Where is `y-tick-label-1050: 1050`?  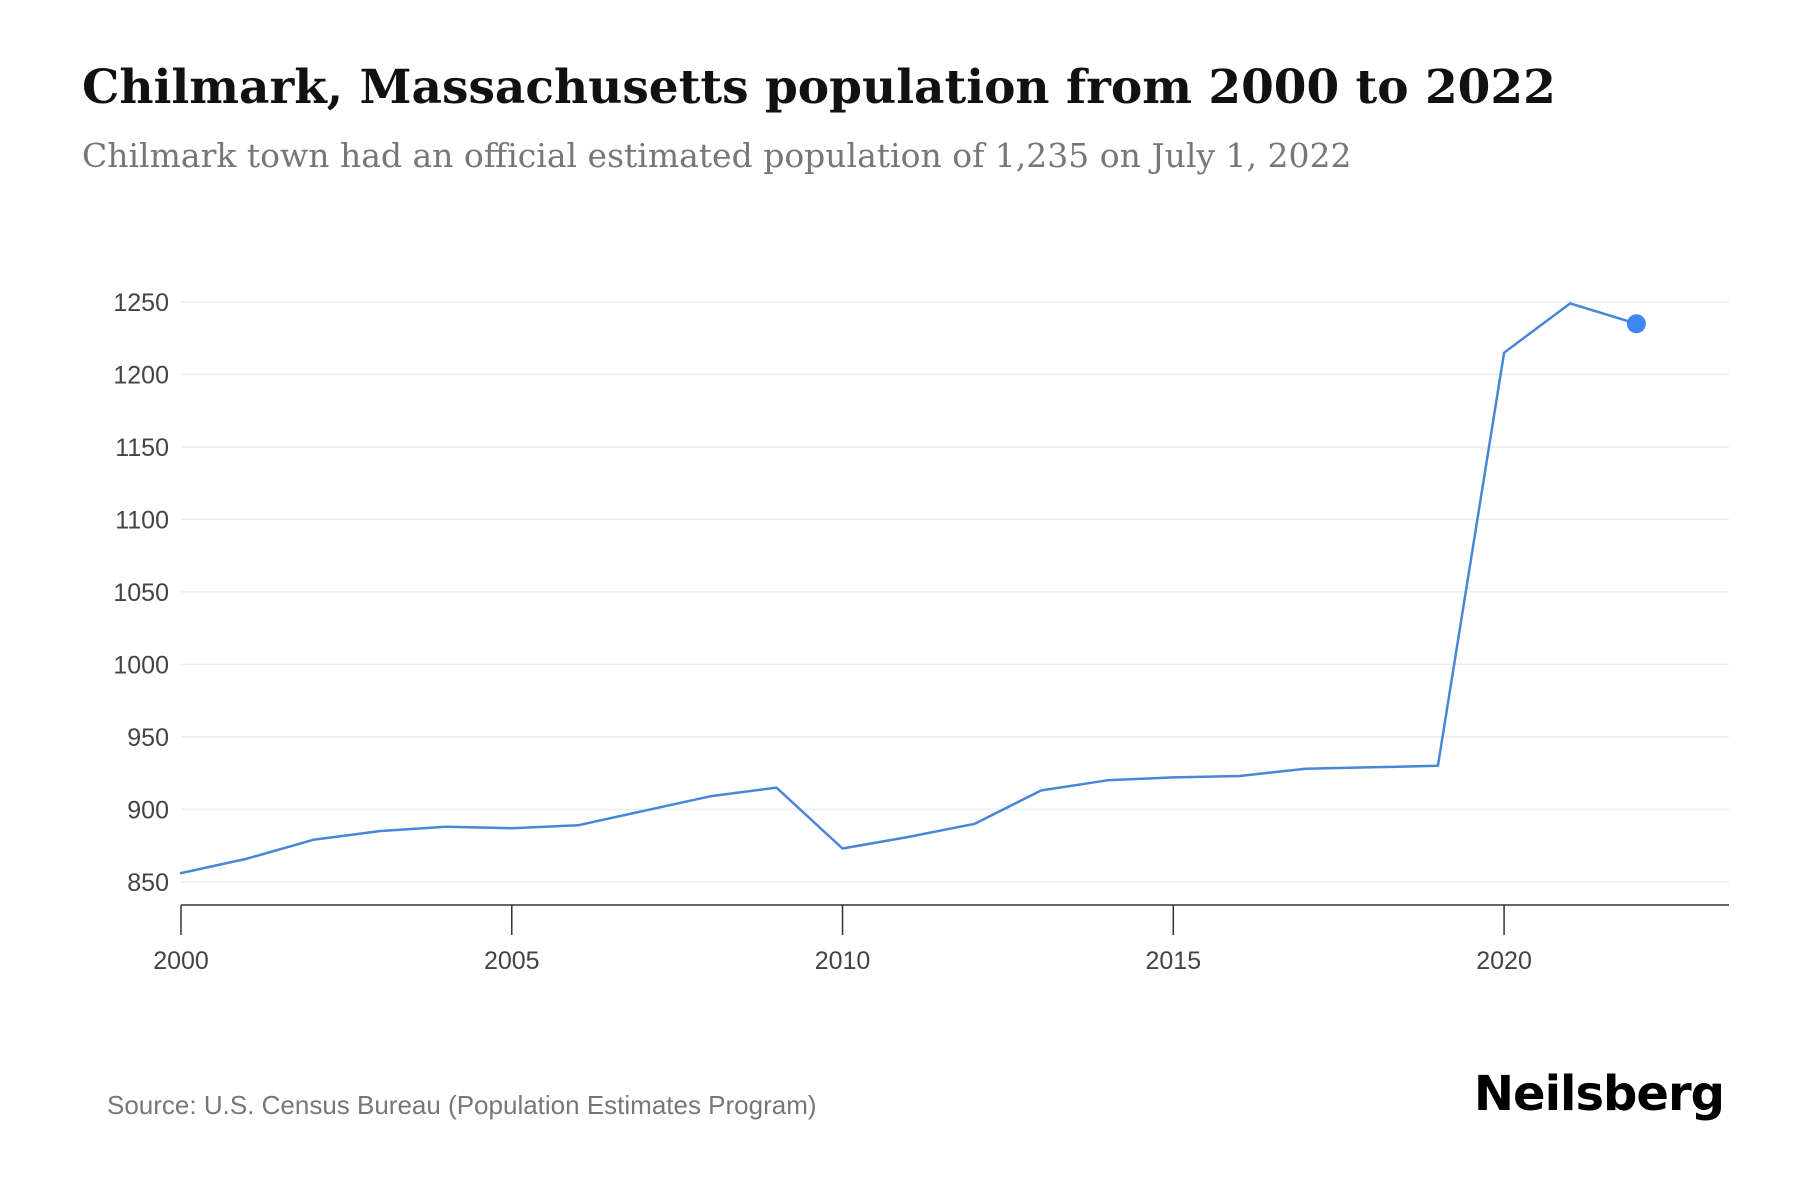 y-tick-label-1050: 1050 is located at coordinates (141, 593).